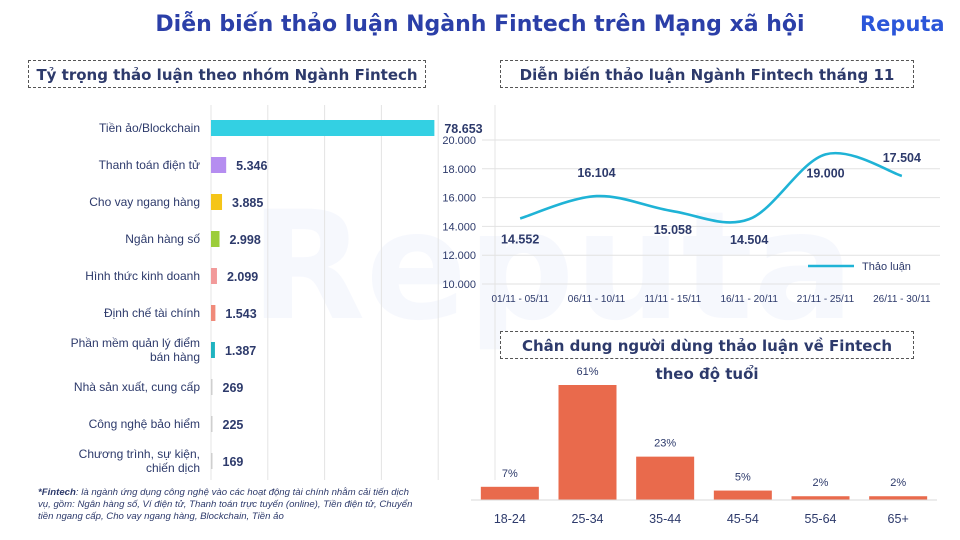 The height and width of the screenshot is (540, 960). Describe the element at coordinates (459, 285) in the screenshot. I see `y-tick-label: 10.000` at that location.